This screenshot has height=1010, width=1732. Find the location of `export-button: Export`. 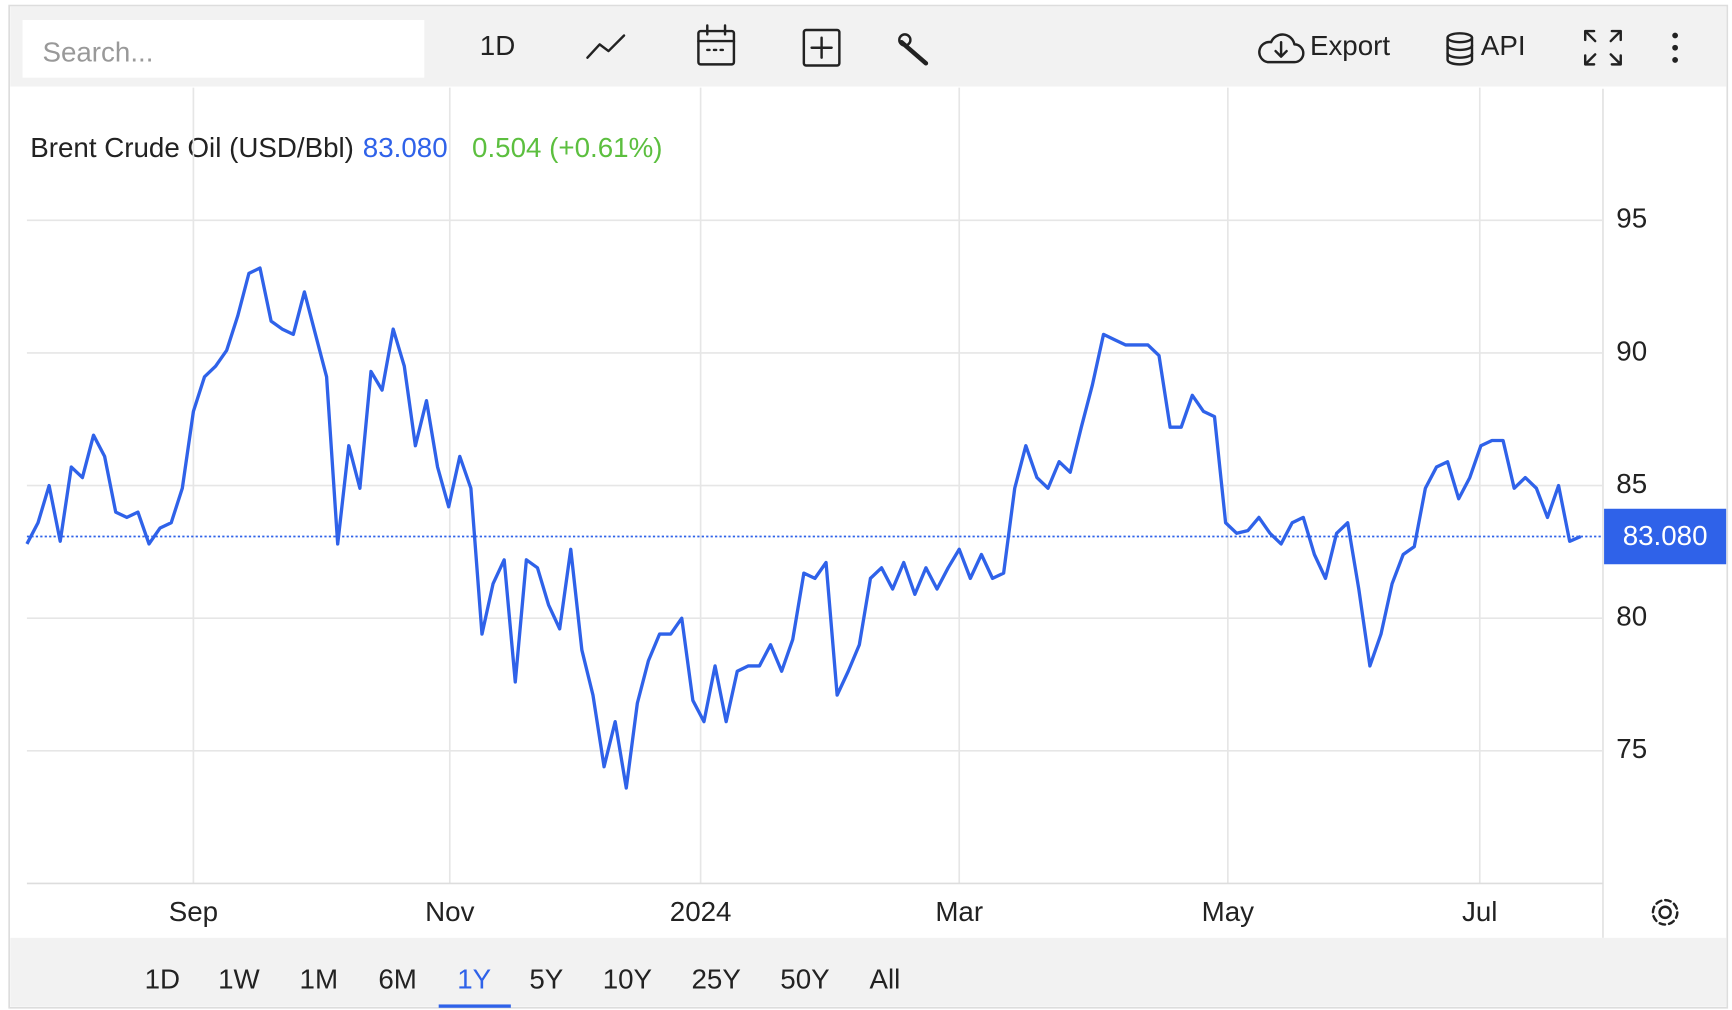

export-button: Export is located at coordinates (1350, 45).